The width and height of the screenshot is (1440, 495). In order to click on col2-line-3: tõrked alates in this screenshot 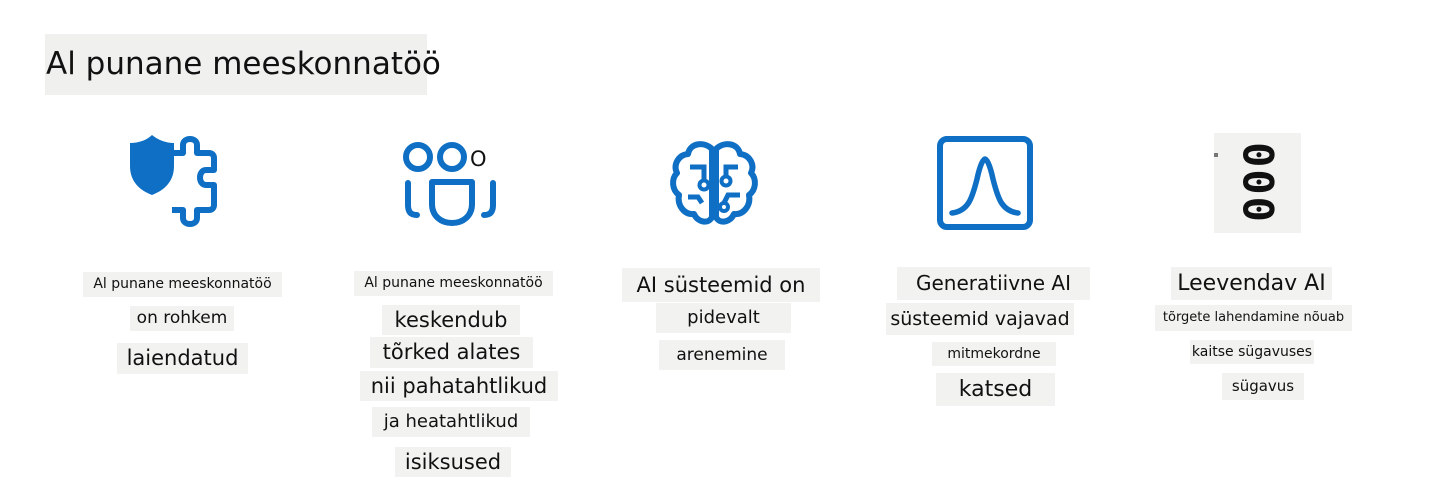, I will do `click(451, 352)`.